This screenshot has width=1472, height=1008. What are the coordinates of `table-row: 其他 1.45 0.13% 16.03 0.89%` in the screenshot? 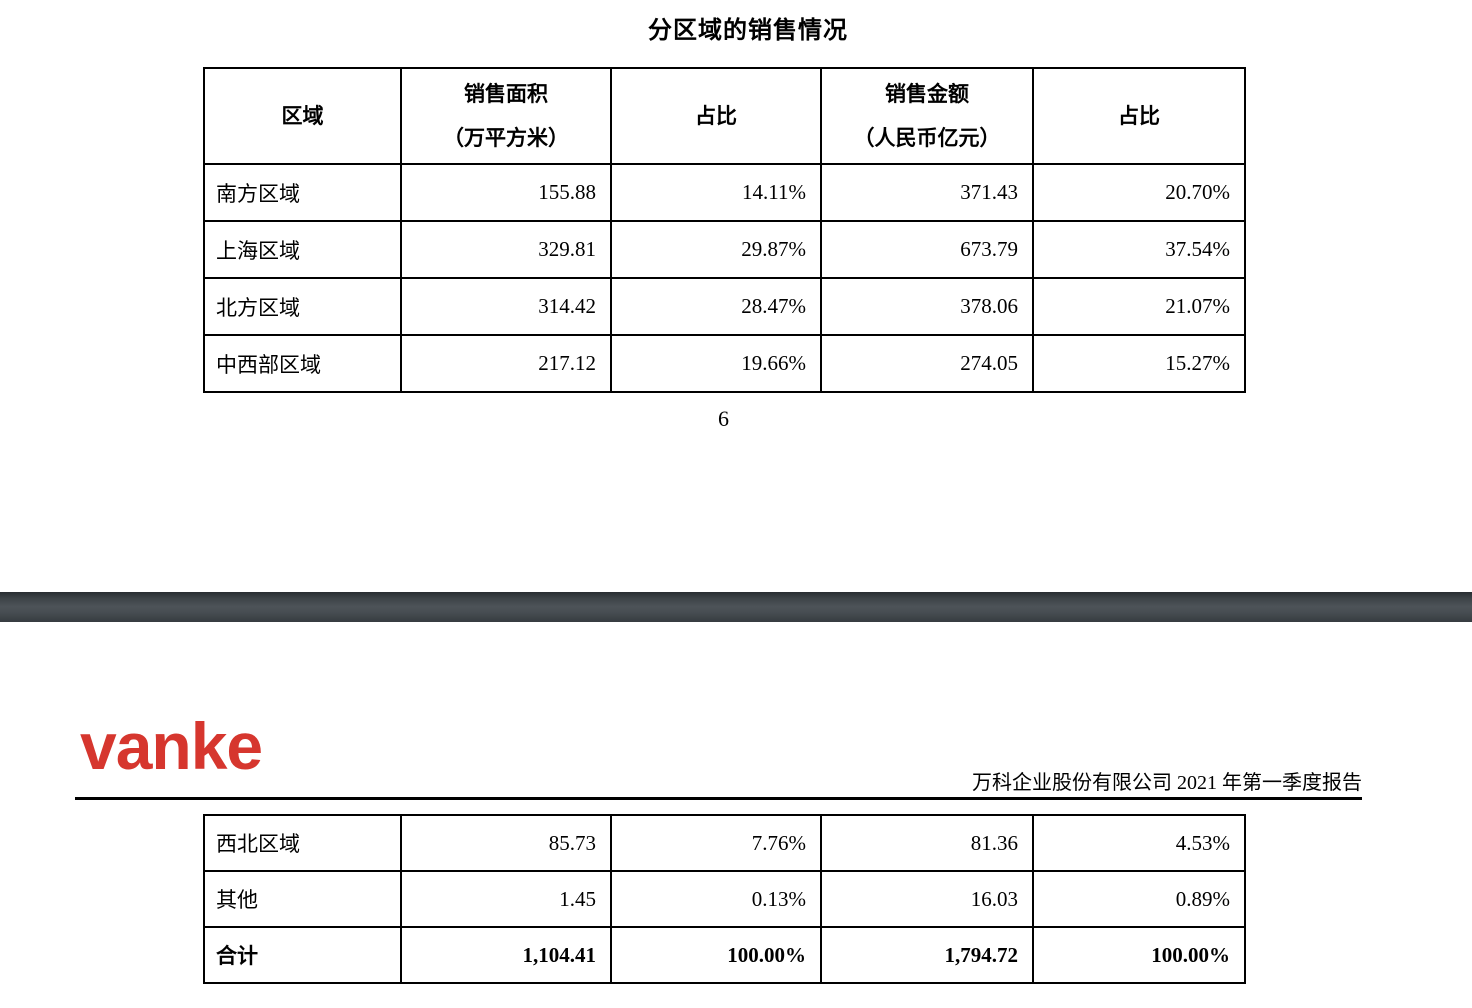 It's located at (724, 899).